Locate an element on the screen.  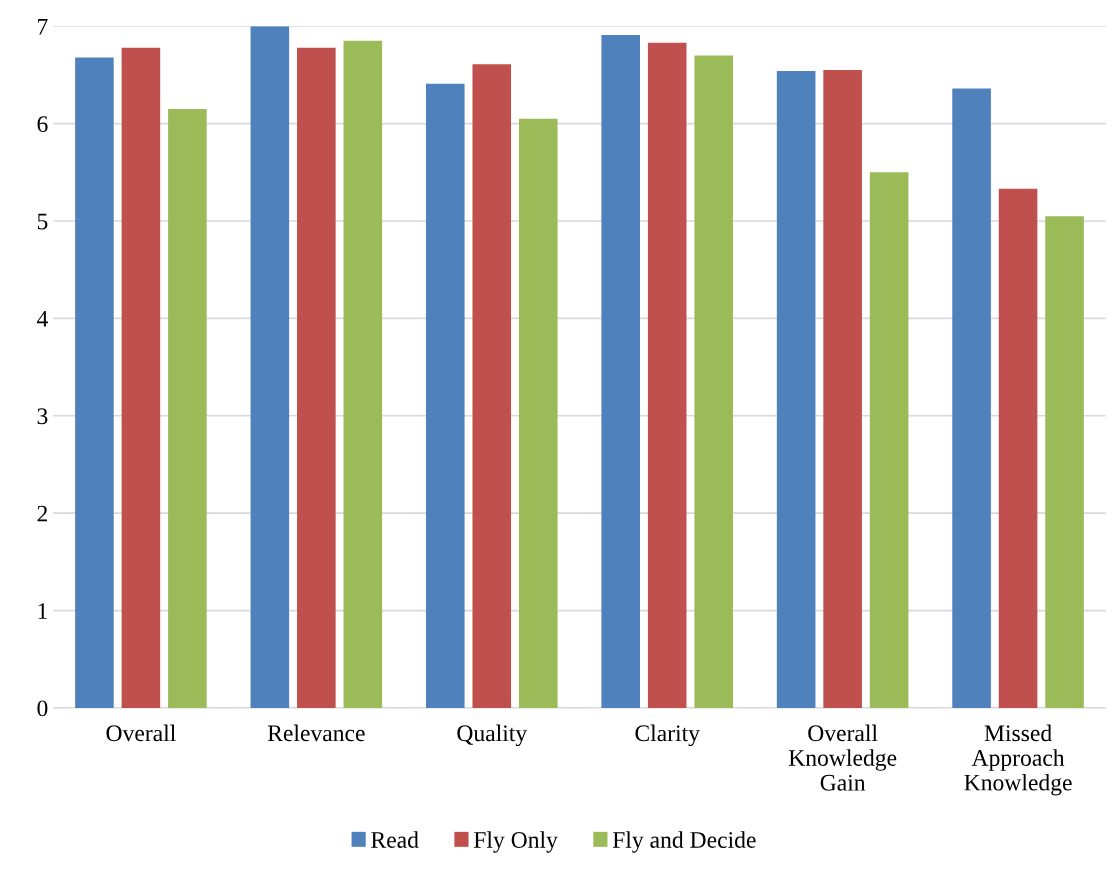
y-tick-label: 7 is located at coordinates (43, 26).